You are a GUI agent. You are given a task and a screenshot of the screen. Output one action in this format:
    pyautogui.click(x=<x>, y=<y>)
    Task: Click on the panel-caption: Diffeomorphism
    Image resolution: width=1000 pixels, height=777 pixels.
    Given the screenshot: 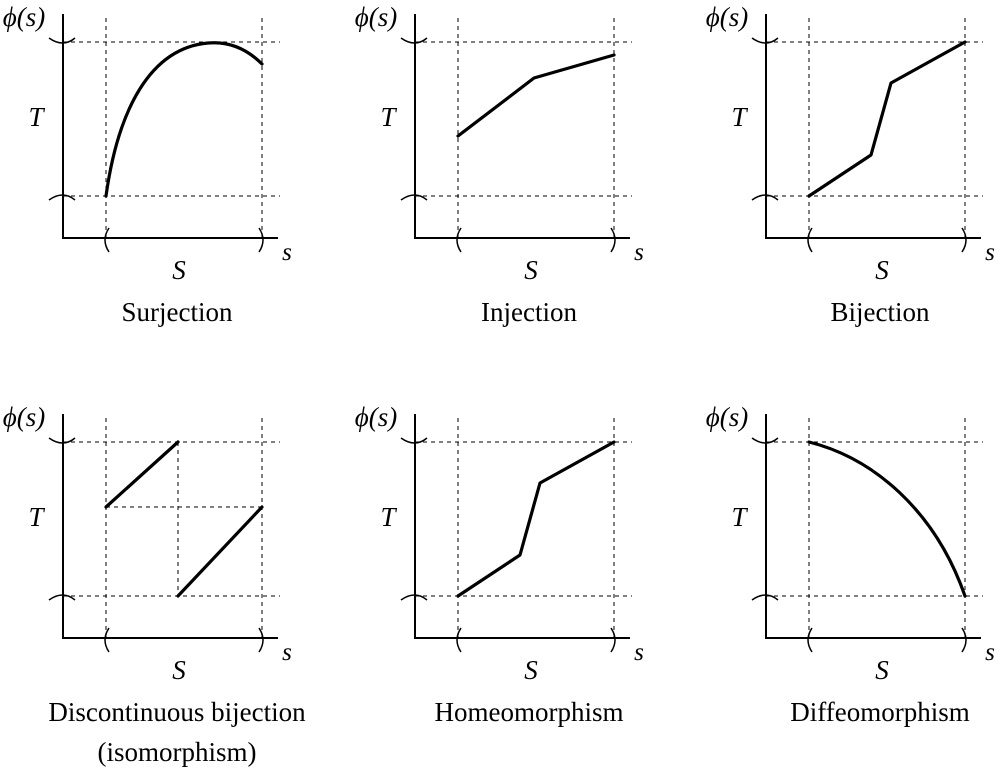 What is the action you would take?
    pyautogui.click(x=879, y=712)
    